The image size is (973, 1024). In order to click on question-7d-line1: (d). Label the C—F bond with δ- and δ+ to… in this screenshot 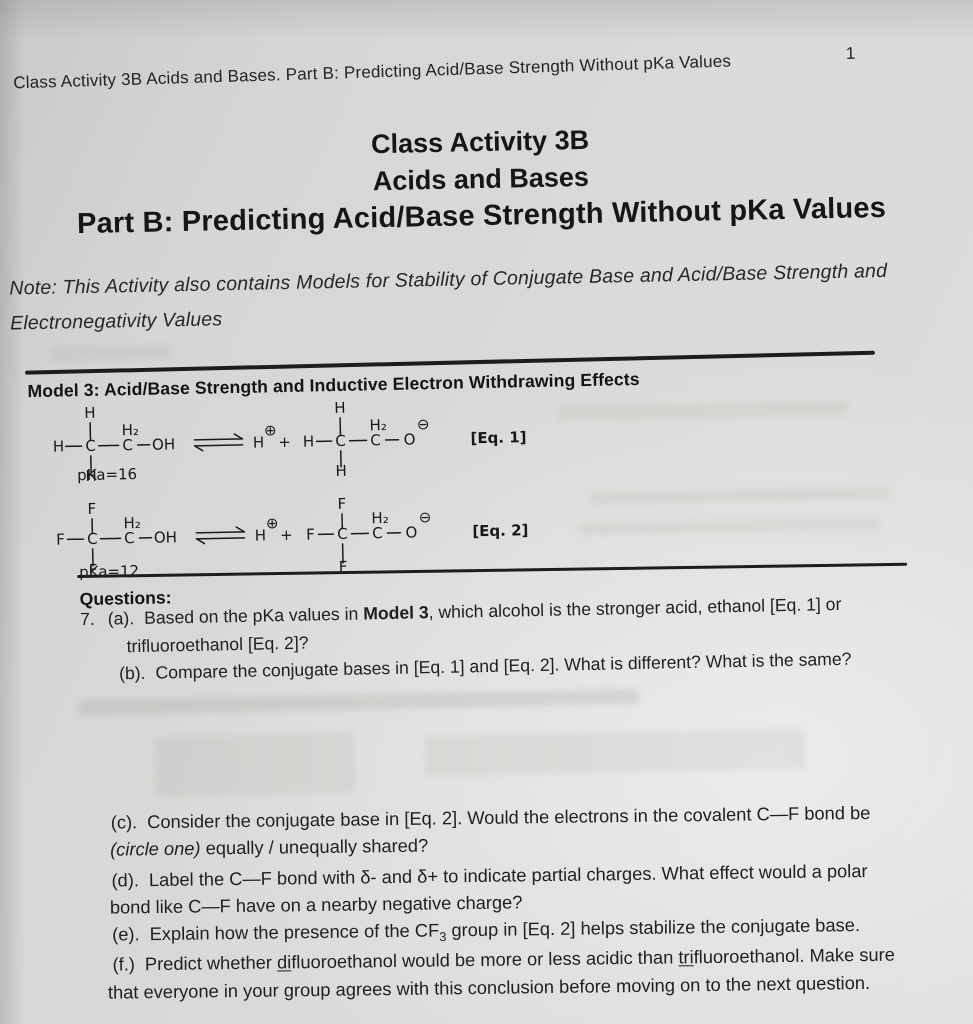, I will do `click(489, 876)`.